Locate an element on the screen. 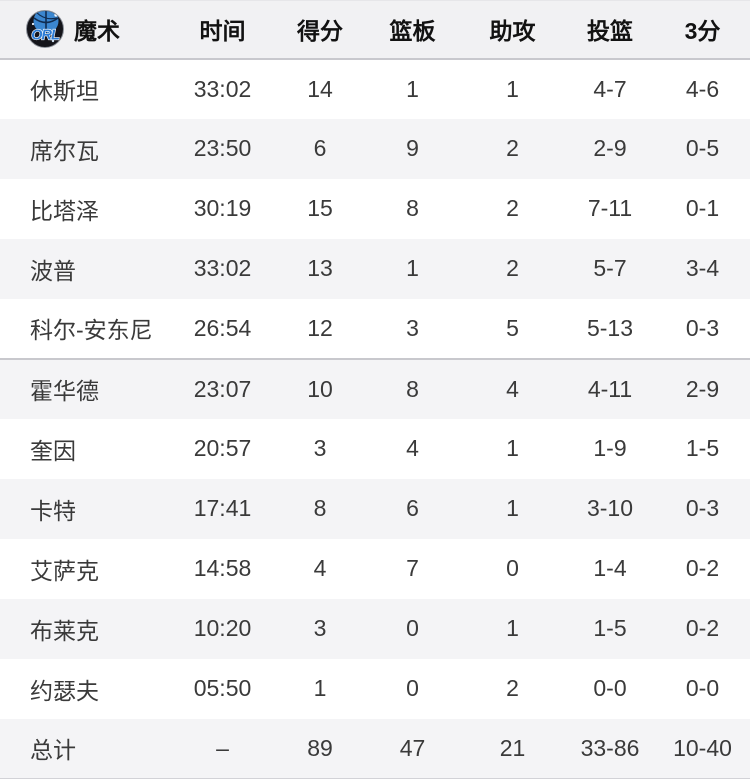 Image resolution: width=750 pixels, height=783 pixels. player-three-cell: 2-9 is located at coordinates (707, 388).